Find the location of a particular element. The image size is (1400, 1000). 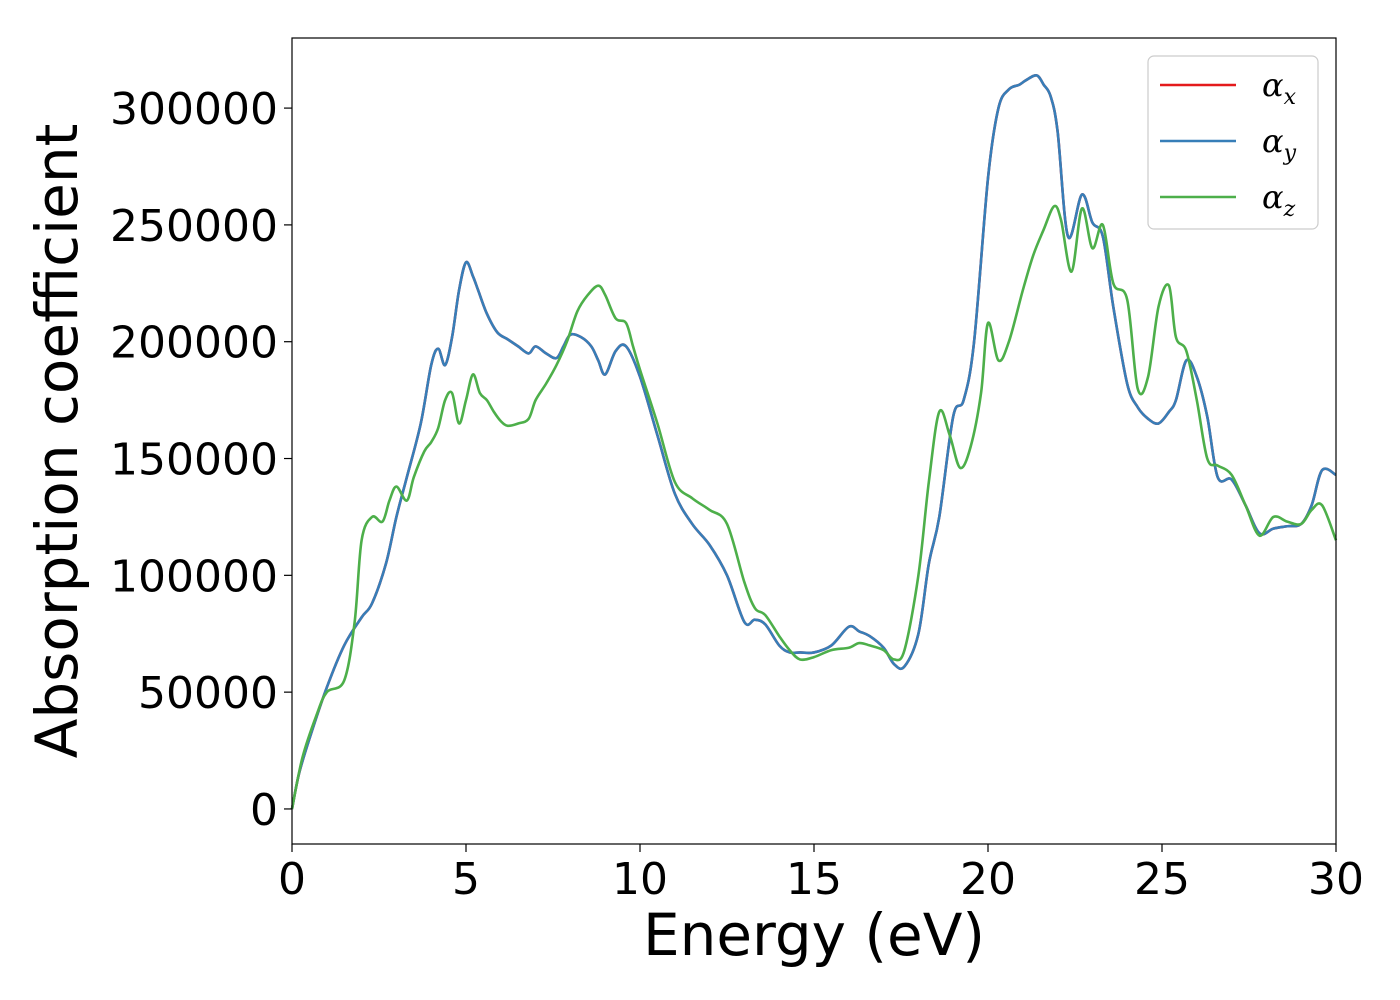

x-tick-label: 15 is located at coordinates (814, 879).